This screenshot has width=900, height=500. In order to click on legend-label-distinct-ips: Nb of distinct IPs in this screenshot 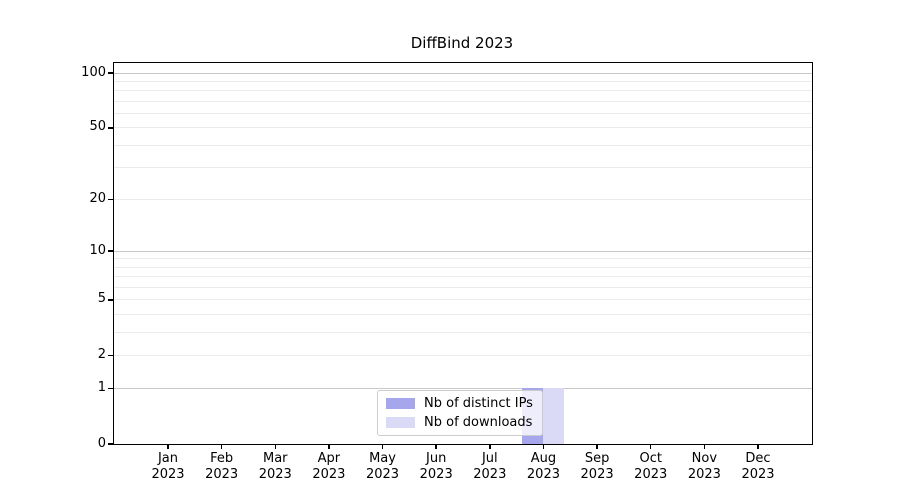, I will do `click(478, 404)`.